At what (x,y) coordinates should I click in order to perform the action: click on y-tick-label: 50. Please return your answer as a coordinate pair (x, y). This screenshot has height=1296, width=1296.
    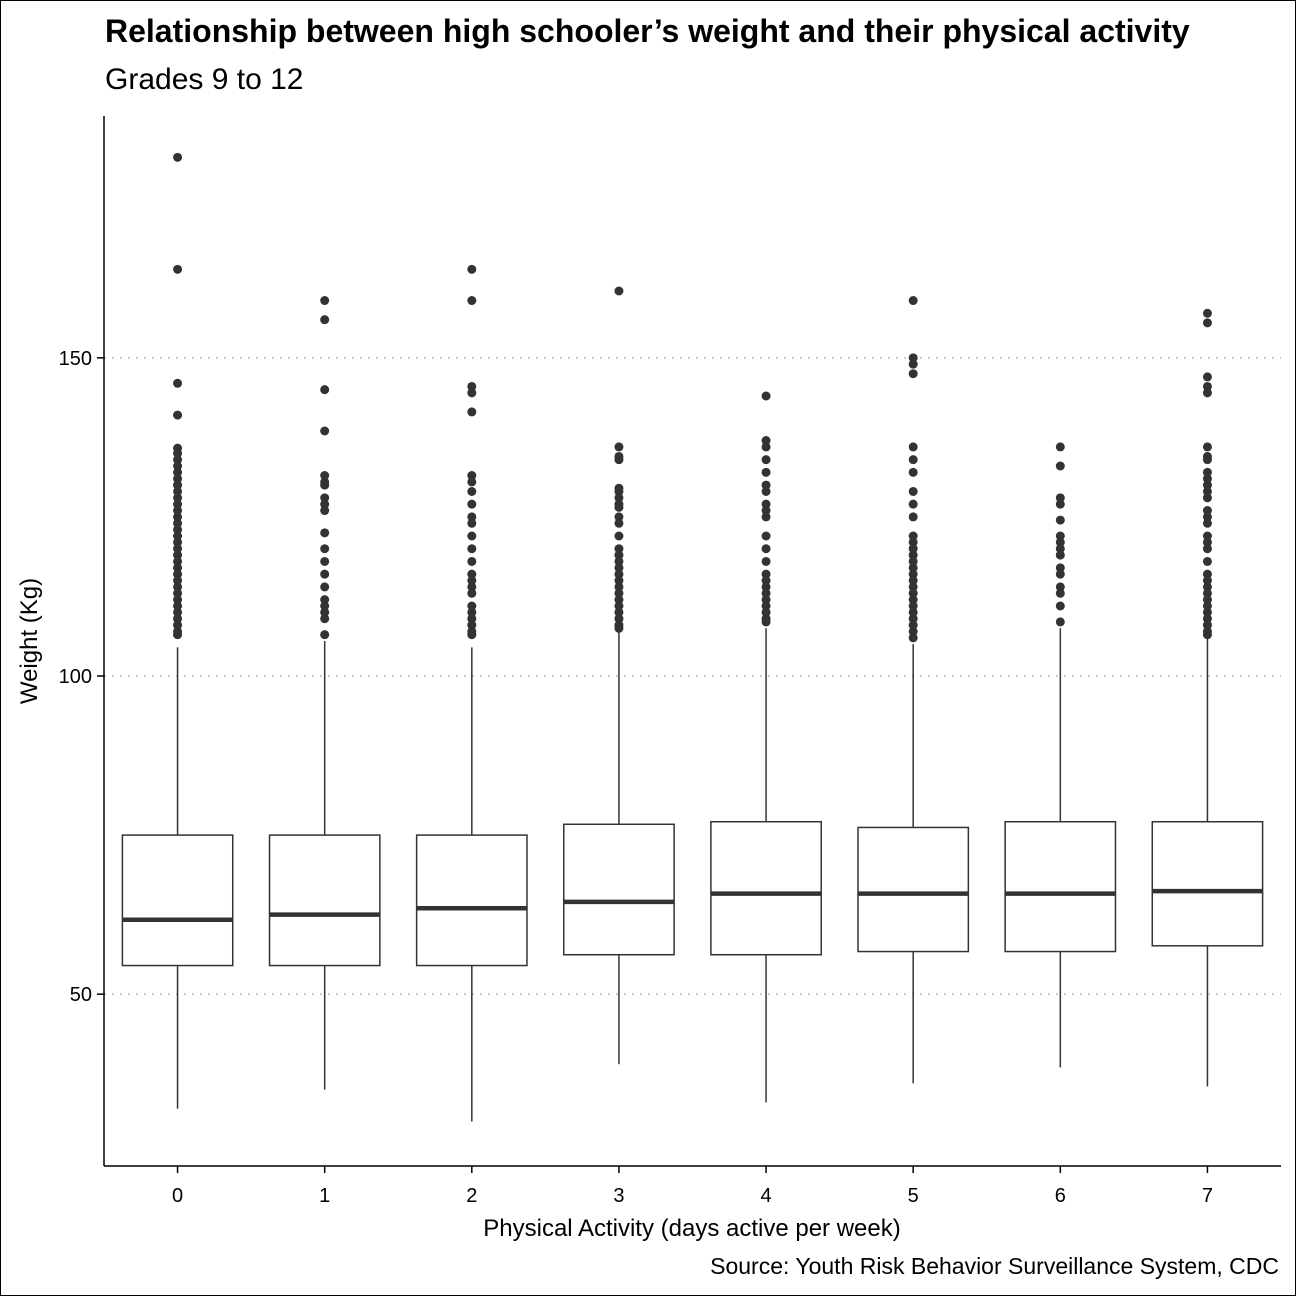
    Looking at the image, I should click on (81, 995).